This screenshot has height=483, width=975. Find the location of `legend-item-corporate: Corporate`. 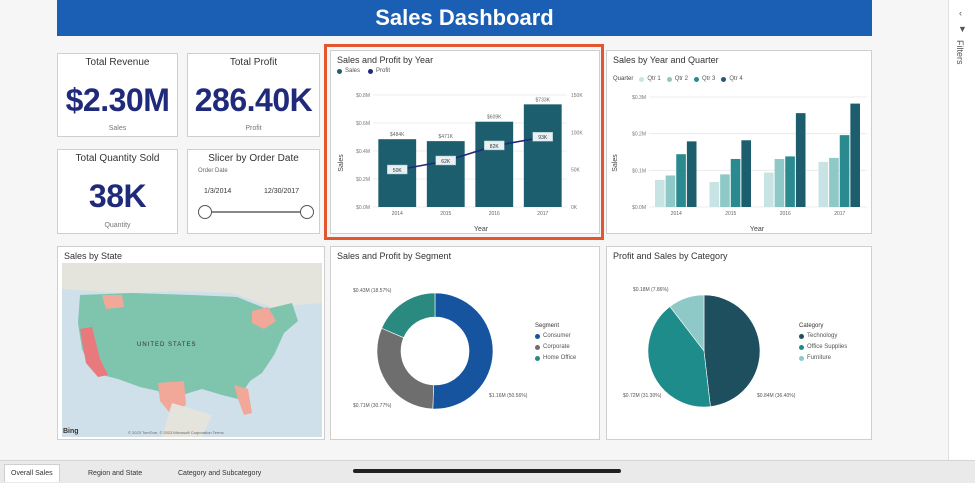

legend-item-corporate: Corporate is located at coordinates (555, 347).